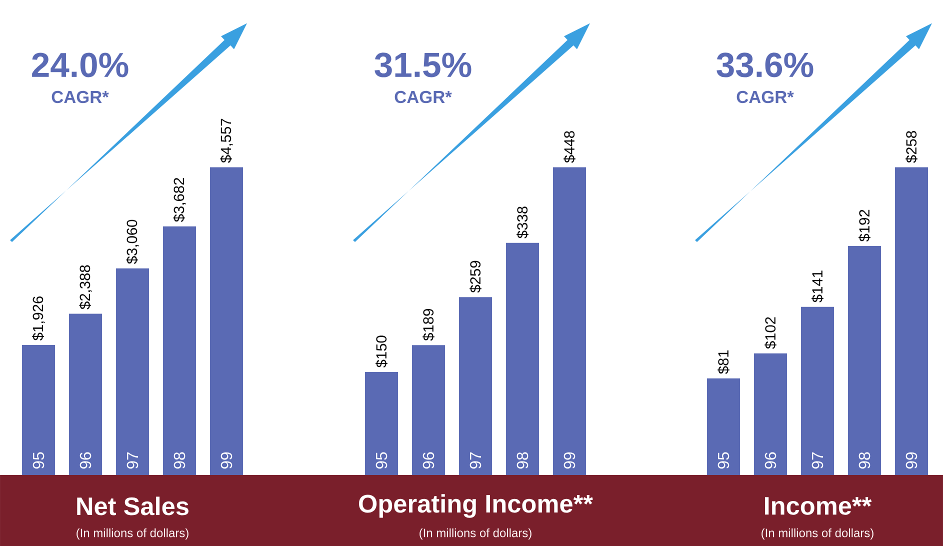 The image size is (943, 546). Describe the element at coordinates (428, 324) in the screenshot. I see `data-label: $189` at that location.